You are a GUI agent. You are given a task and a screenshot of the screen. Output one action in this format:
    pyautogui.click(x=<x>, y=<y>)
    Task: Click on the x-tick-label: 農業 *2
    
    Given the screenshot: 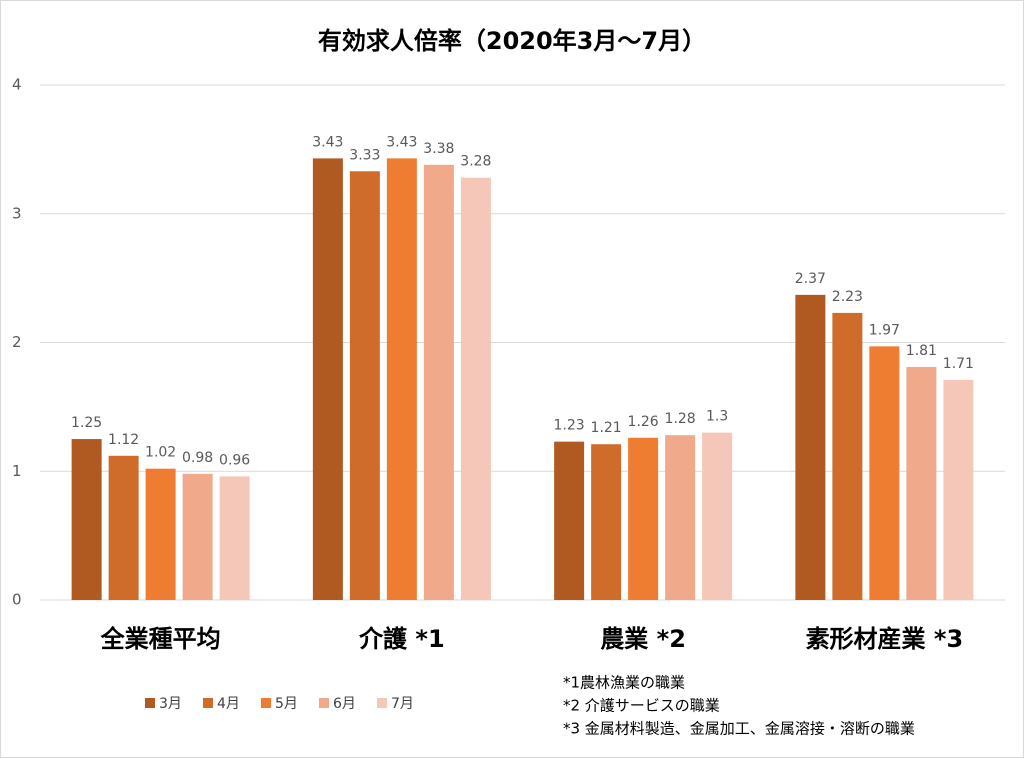 What is the action you would take?
    pyautogui.click(x=643, y=639)
    